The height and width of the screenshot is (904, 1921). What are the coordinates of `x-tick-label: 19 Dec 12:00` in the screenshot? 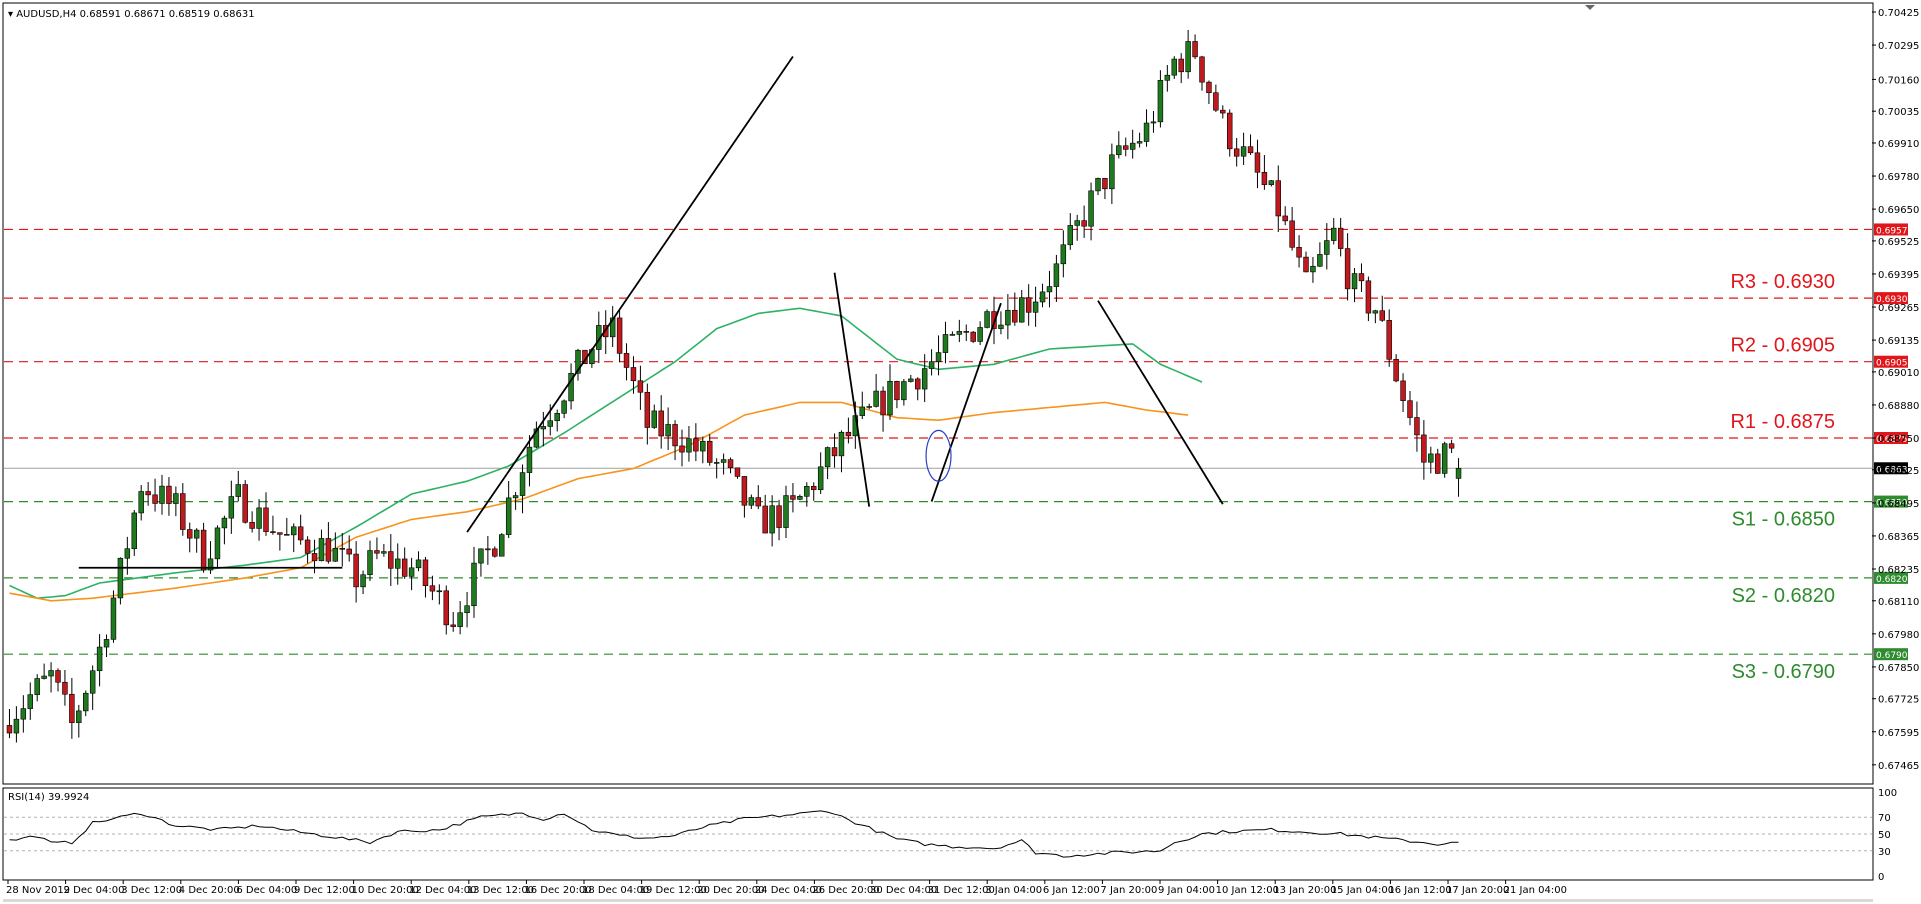 It's located at (673, 890).